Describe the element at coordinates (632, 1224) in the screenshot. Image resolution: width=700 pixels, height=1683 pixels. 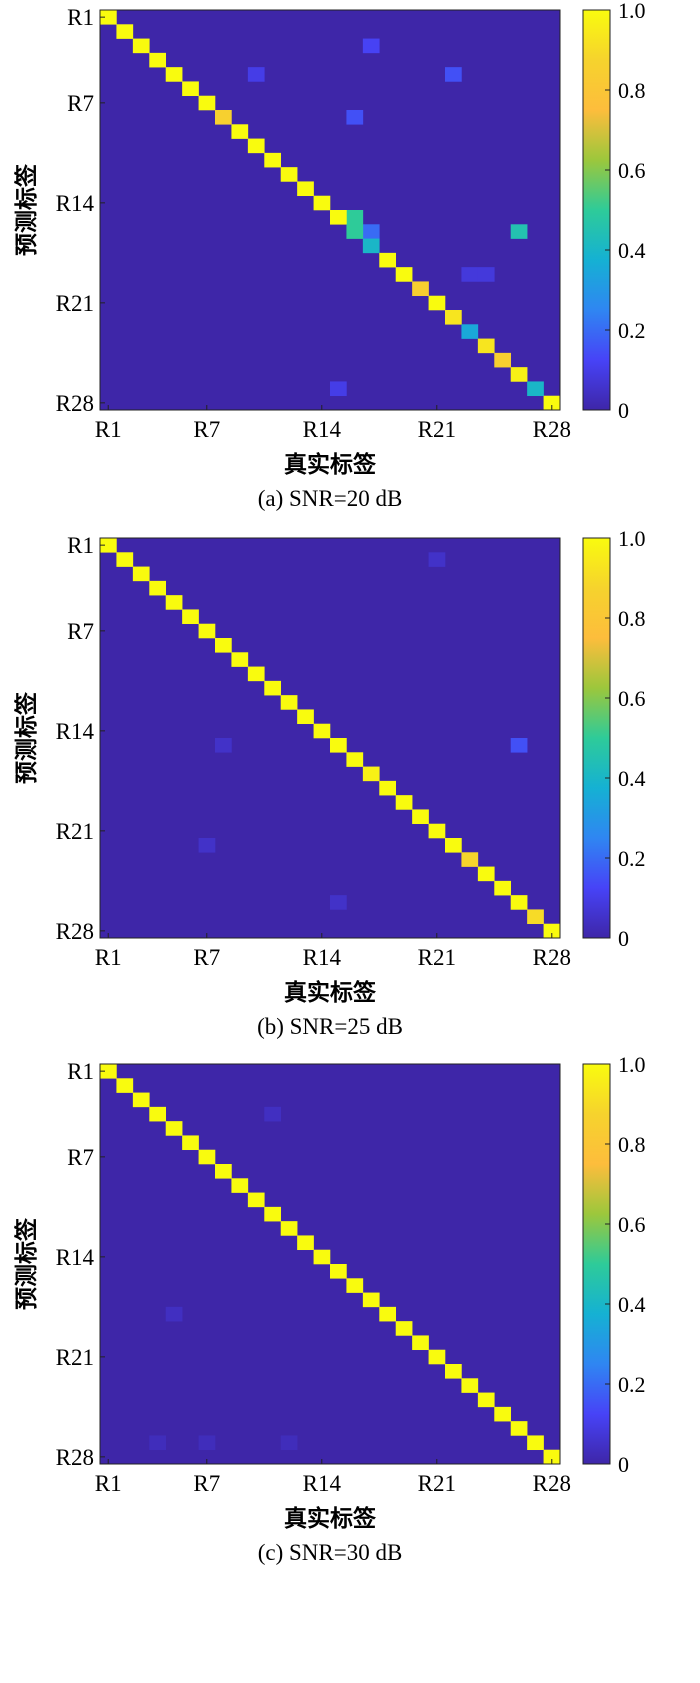
I see `colorbar-tick-label: 0.6` at that location.